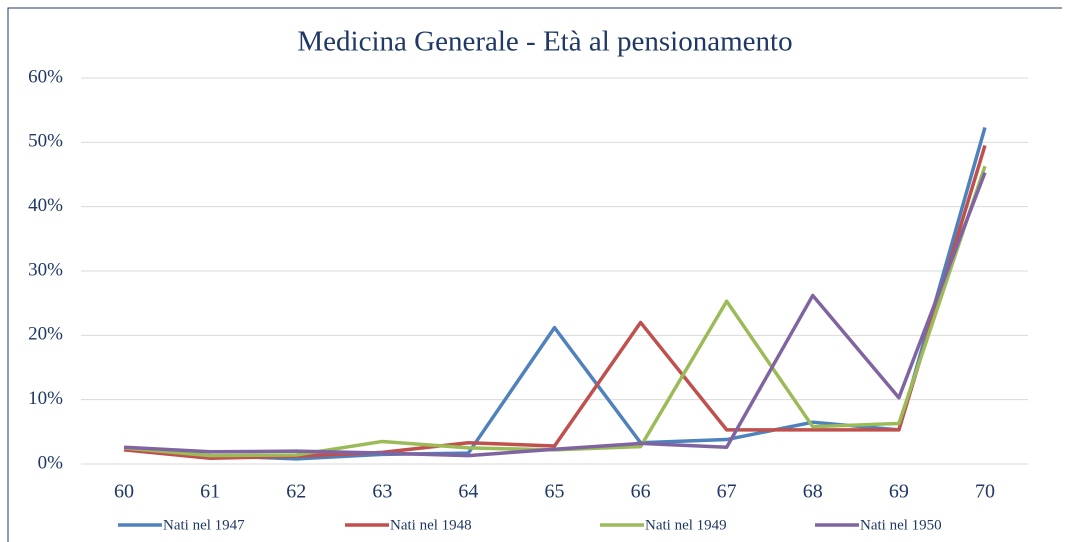  Describe the element at coordinates (641, 492) in the screenshot. I see `x-tick-label: 66` at that location.